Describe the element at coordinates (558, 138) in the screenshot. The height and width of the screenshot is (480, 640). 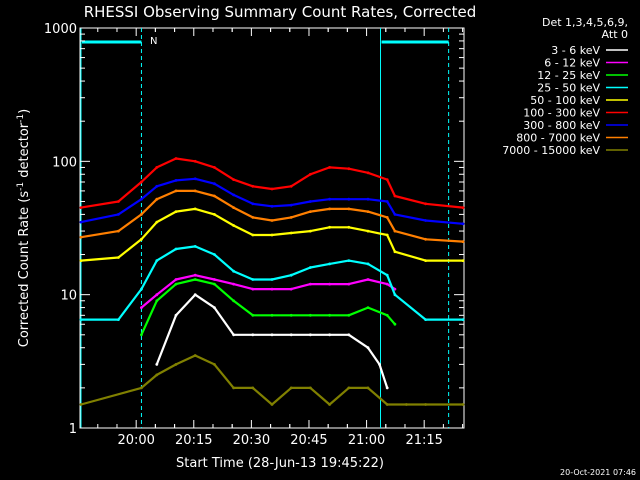
I see `legend-label-7: 800 - 7000 keV` at that location.